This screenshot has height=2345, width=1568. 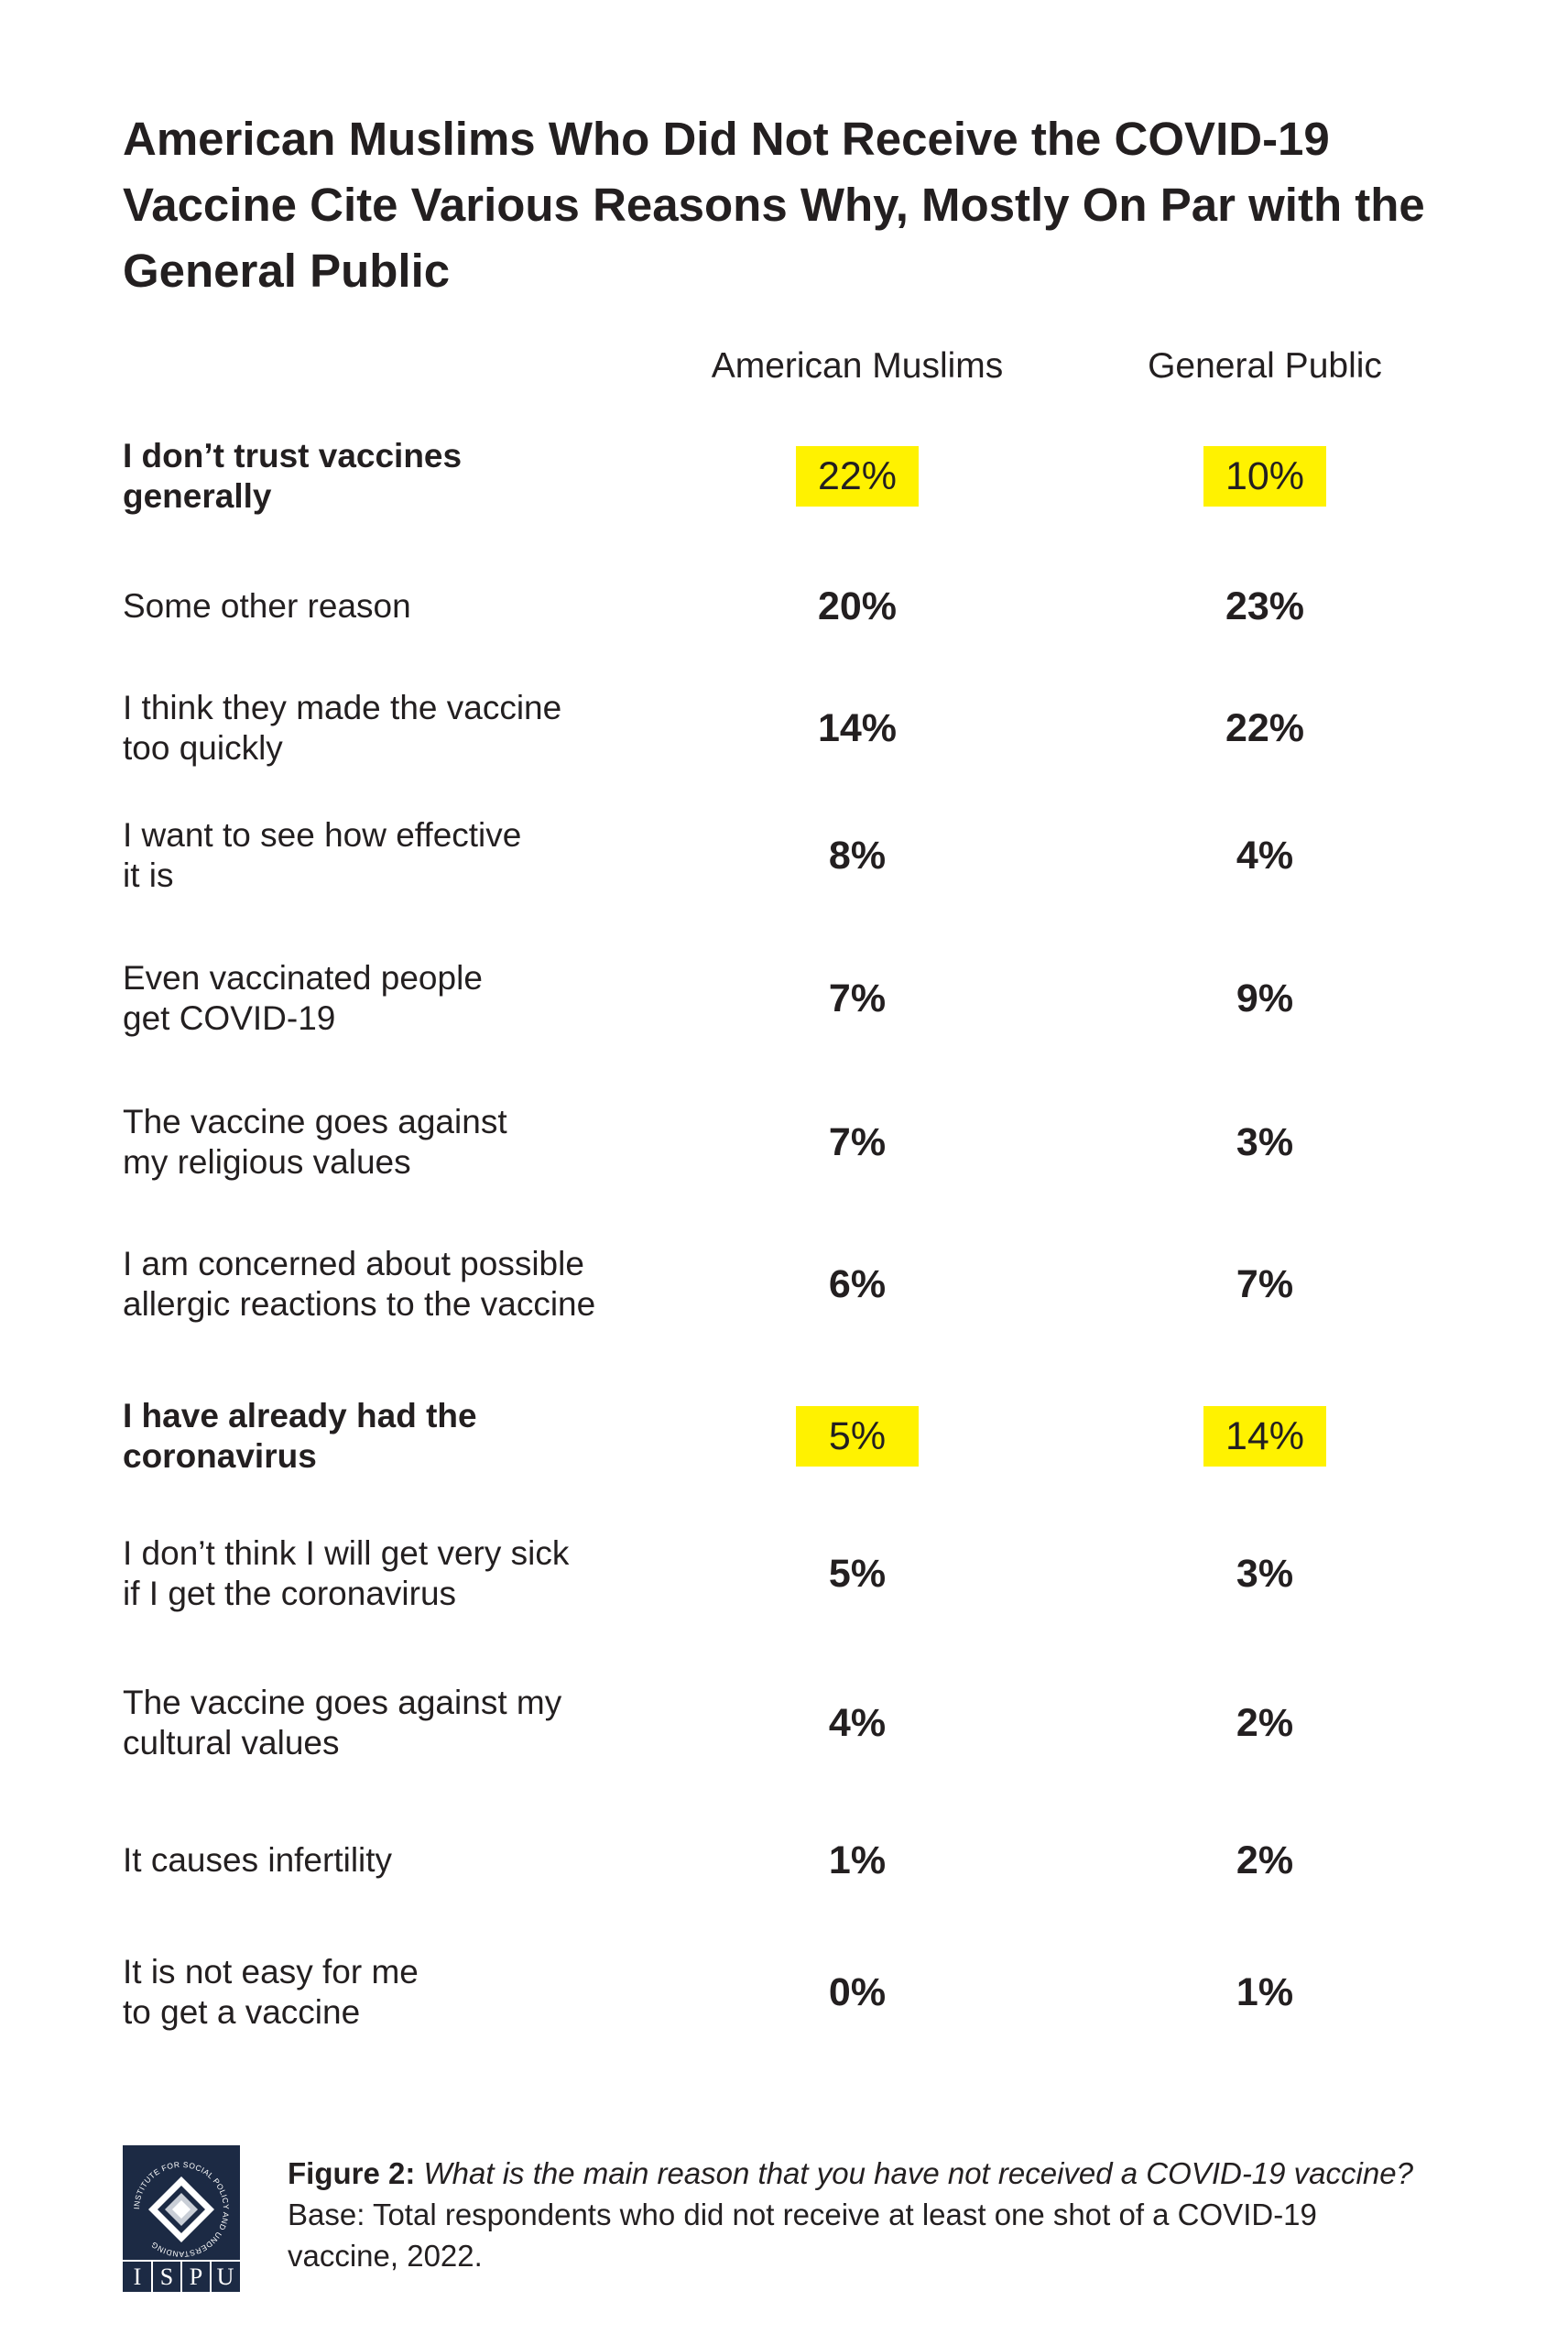 I want to click on value: 9%, so click(x=1265, y=998).